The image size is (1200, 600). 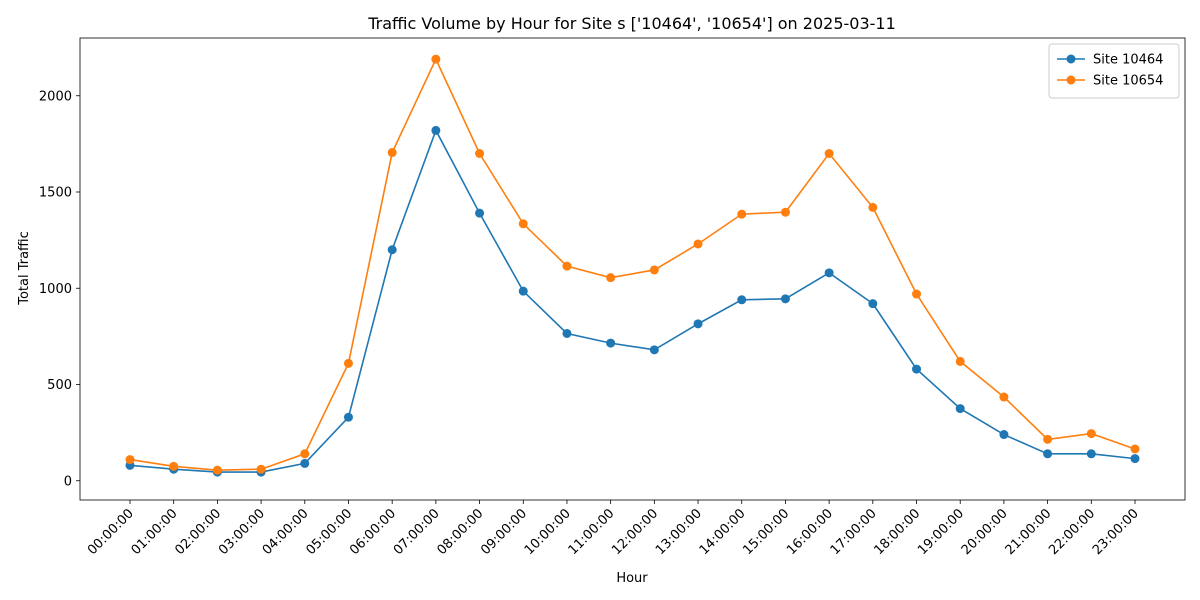 I want to click on legend-entry: Site 10654, so click(x=1128, y=81).